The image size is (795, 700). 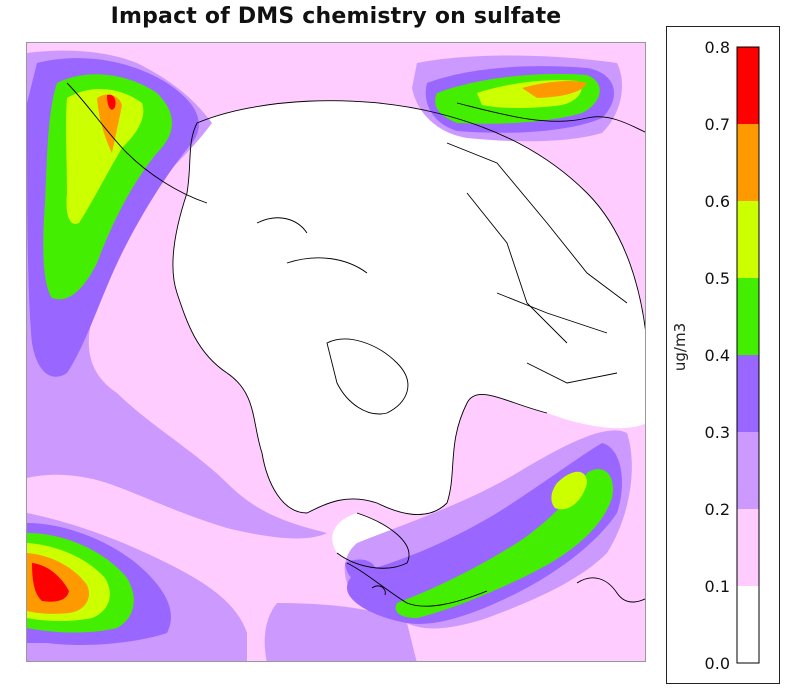 I want to click on colorbar-tick-label: 0.8, so click(x=717, y=47).